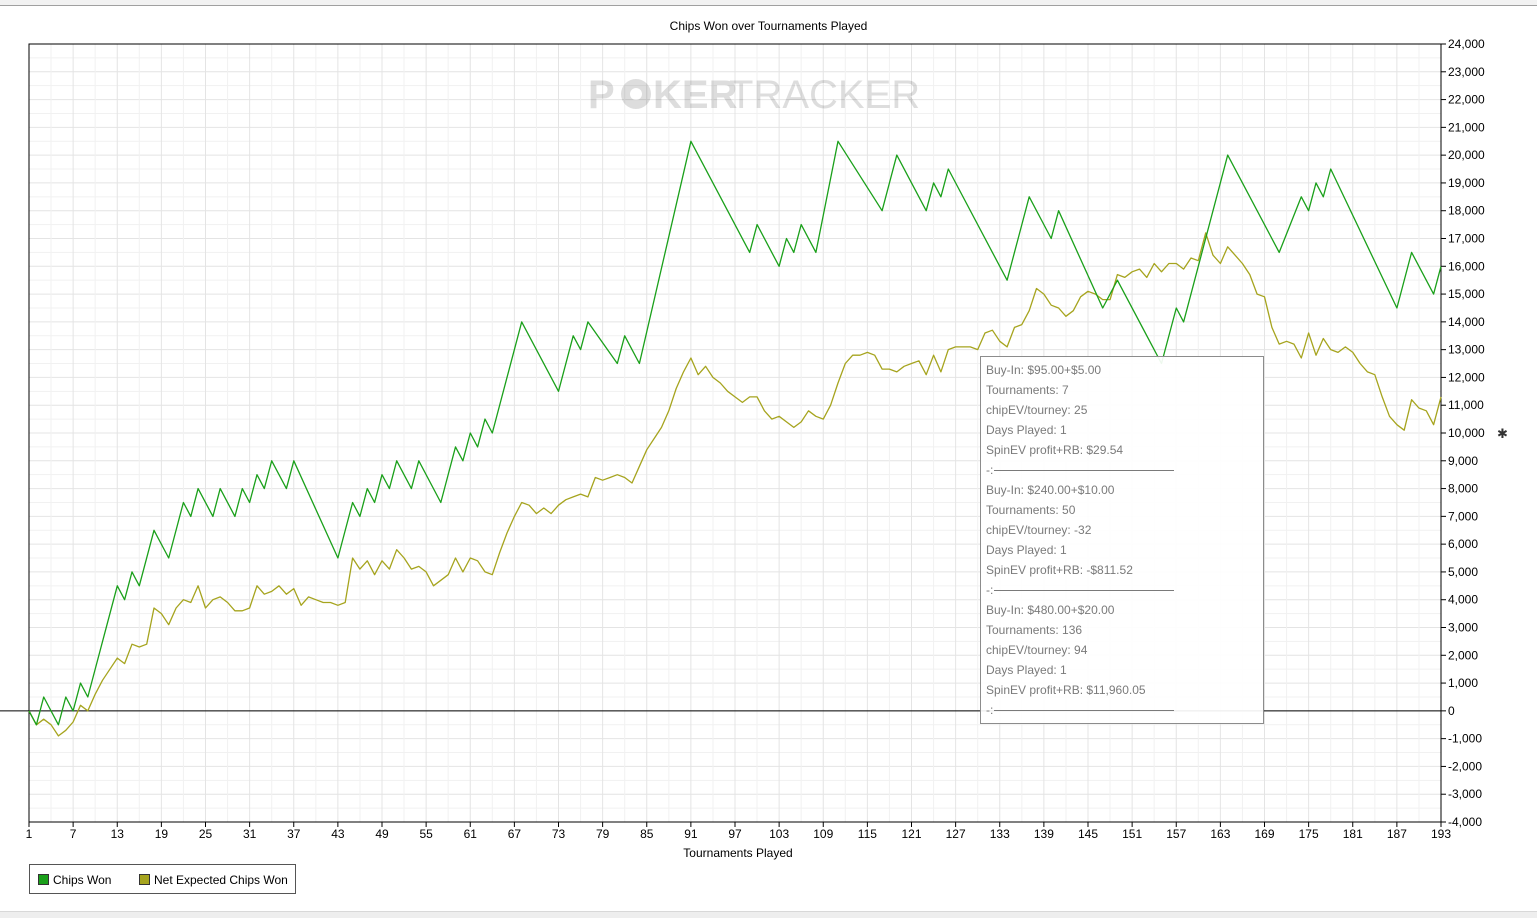 This screenshot has height=918, width=1537. Describe the element at coordinates (1466, 72) in the screenshot. I see `y-tick-label: 23,000` at that location.